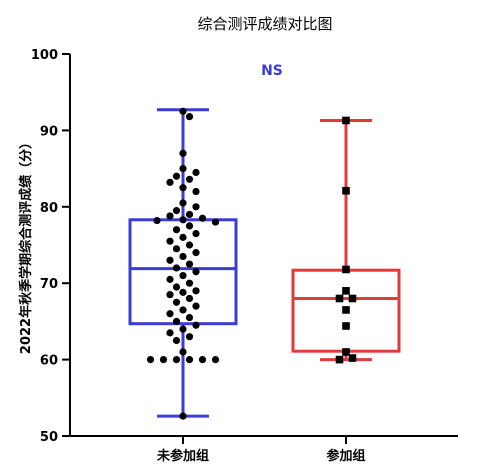 This screenshot has width=500, height=476. What do you see at coordinates (49, 131) in the screenshot?
I see `y-tick-label: 90` at bounding box center [49, 131].